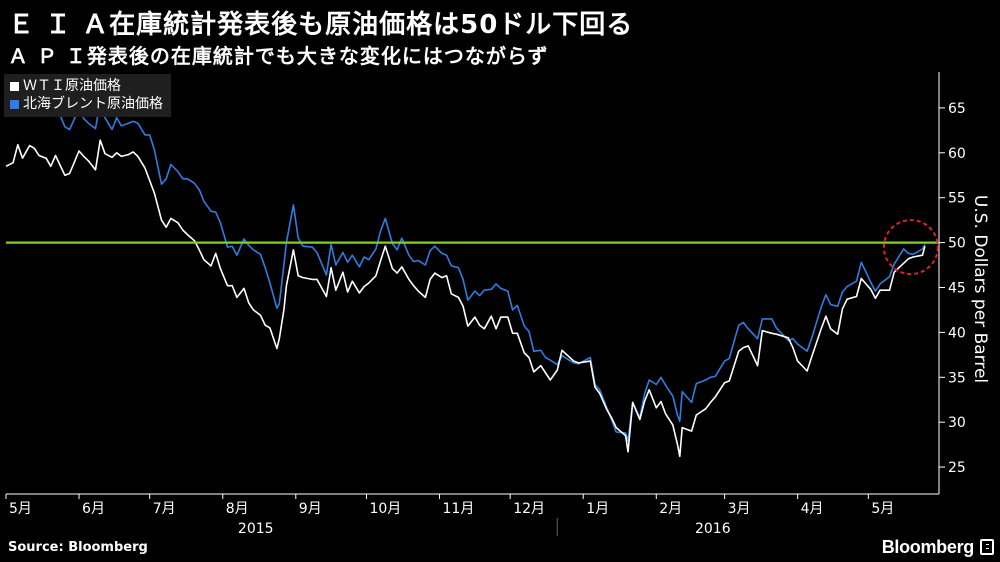 This screenshot has width=1000, height=562. I want to click on chart-title: Ｅ Ｉ Ａ在庫統計発表後も原油価格は50ドル下回る, so click(321, 25).